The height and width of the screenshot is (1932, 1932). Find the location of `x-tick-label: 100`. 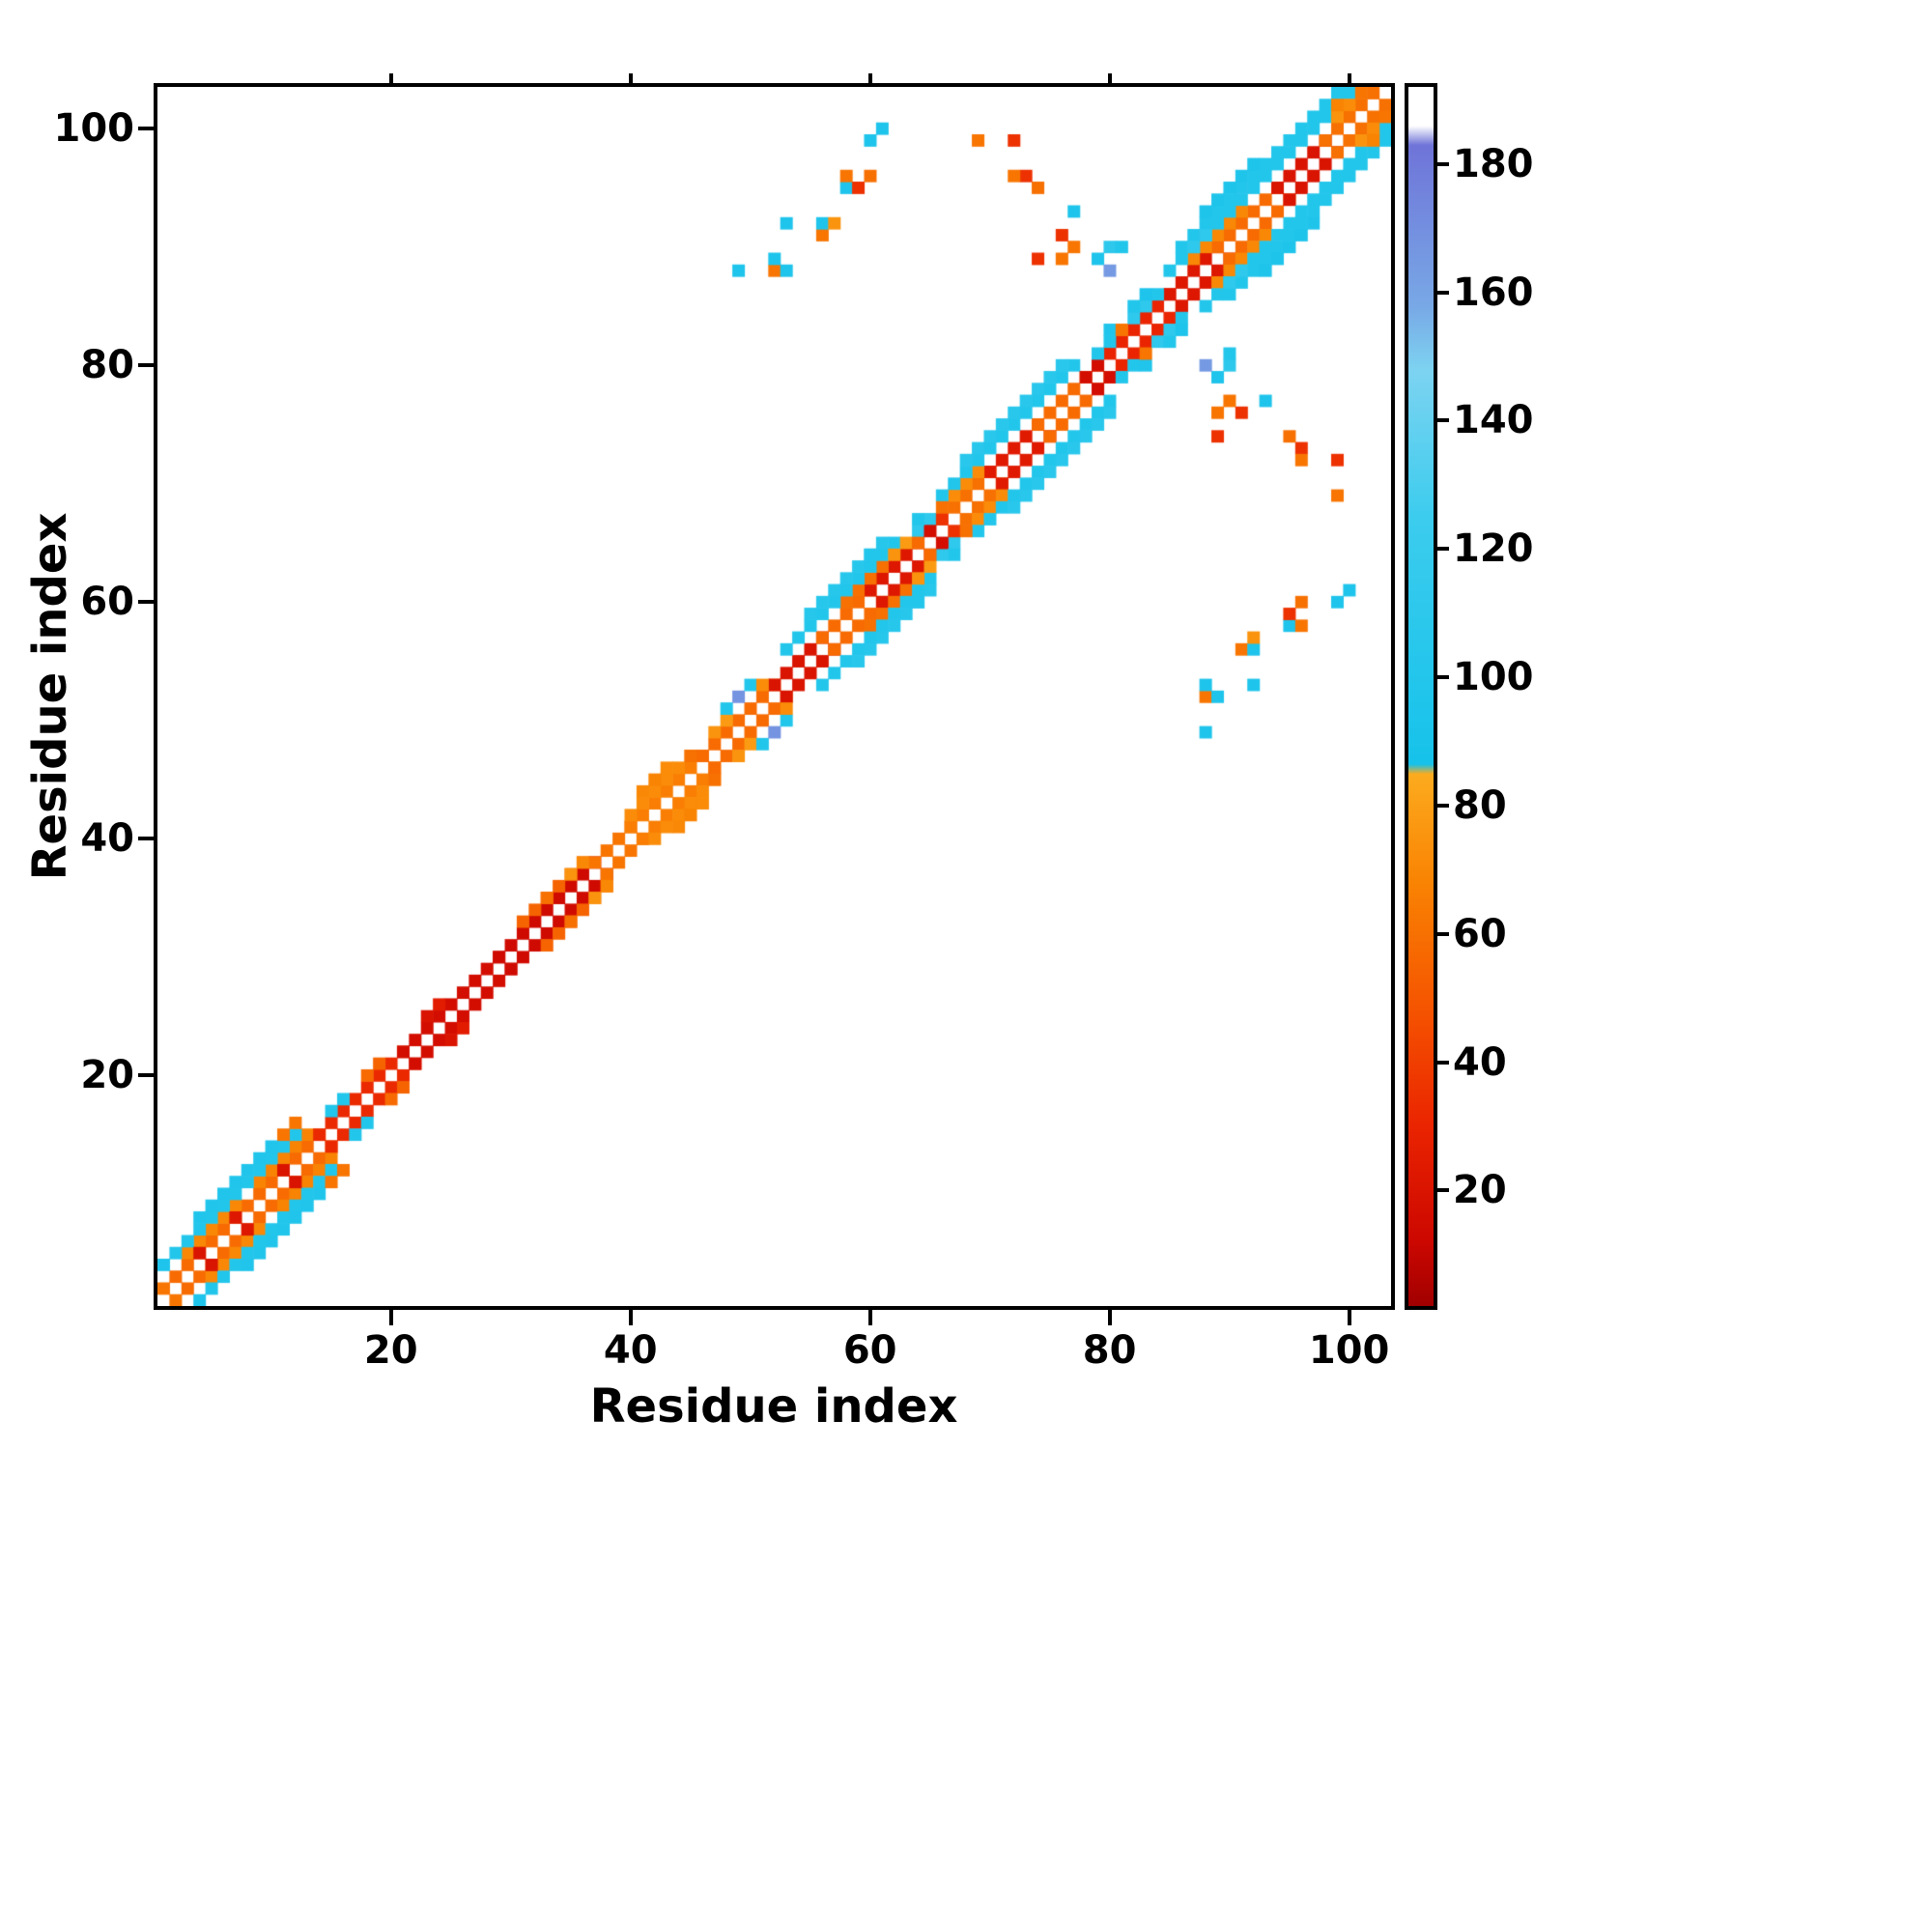

x-tick-label: 100 is located at coordinates (1349, 1350).